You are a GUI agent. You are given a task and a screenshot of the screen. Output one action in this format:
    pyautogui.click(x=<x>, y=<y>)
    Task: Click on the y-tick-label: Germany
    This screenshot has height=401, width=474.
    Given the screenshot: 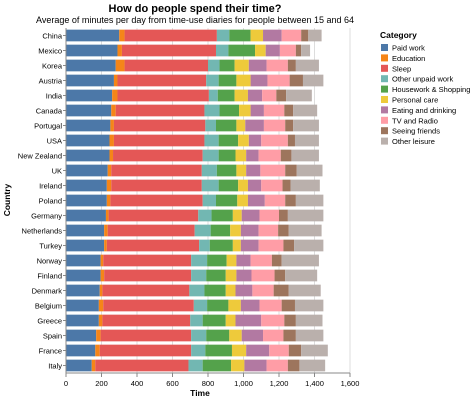 What is the action you would take?
    pyautogui.click(x=46, y=216)
    